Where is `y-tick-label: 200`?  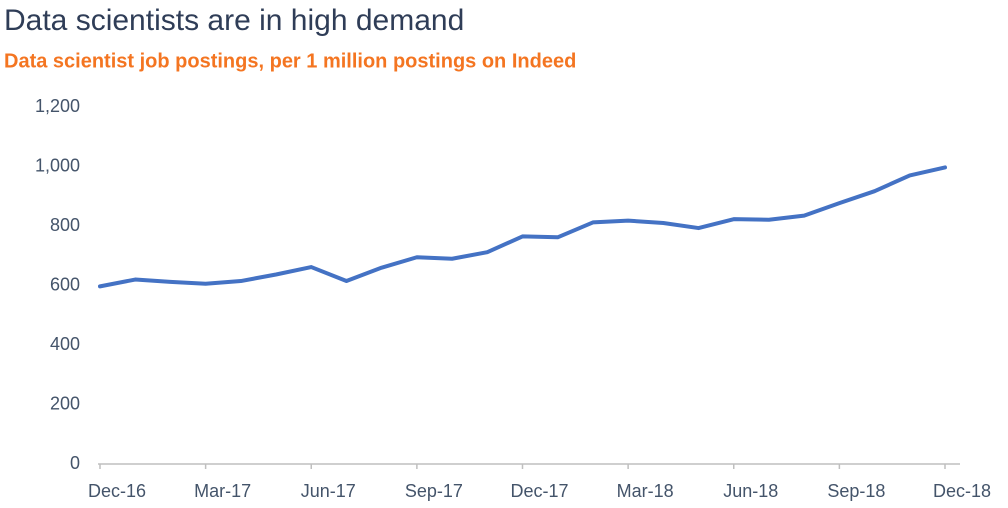
y-tick-label: 200 is located at coordinates (65, 403).